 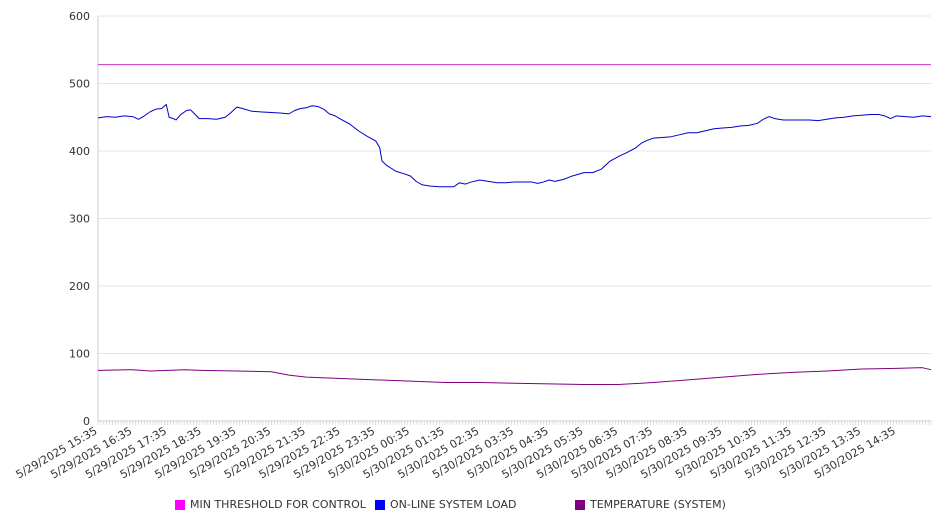 What do you see at coordinates (278, 504) in the screenshot?
I see `legend-label-min-threshold: MIN THRESHOLD FOR CONTROL` at bounding box center [278, 504].